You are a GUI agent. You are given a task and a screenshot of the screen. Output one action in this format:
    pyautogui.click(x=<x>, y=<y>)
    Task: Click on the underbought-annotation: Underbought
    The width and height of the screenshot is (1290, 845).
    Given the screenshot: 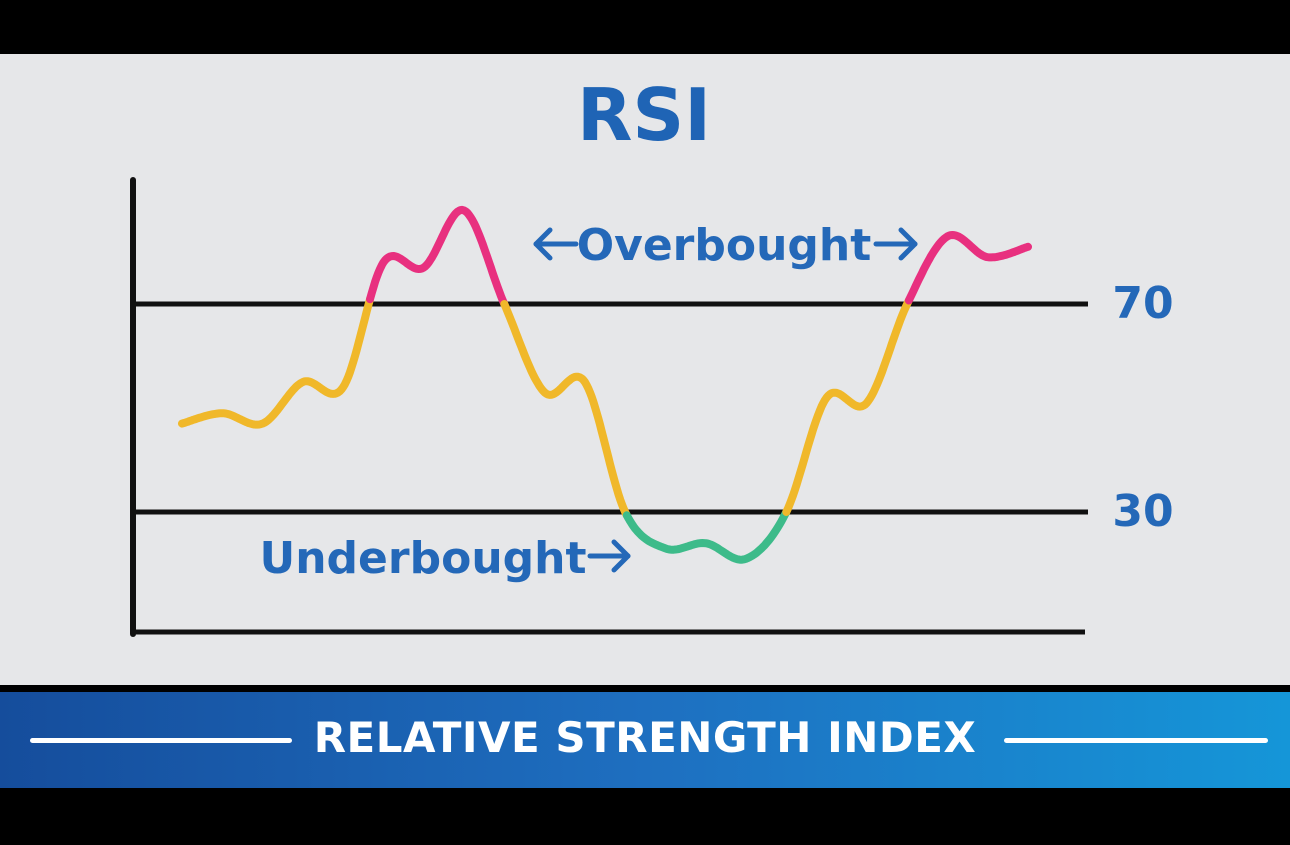 What is the action you would take?
    pyautogui.click(x=445, y=558)
    